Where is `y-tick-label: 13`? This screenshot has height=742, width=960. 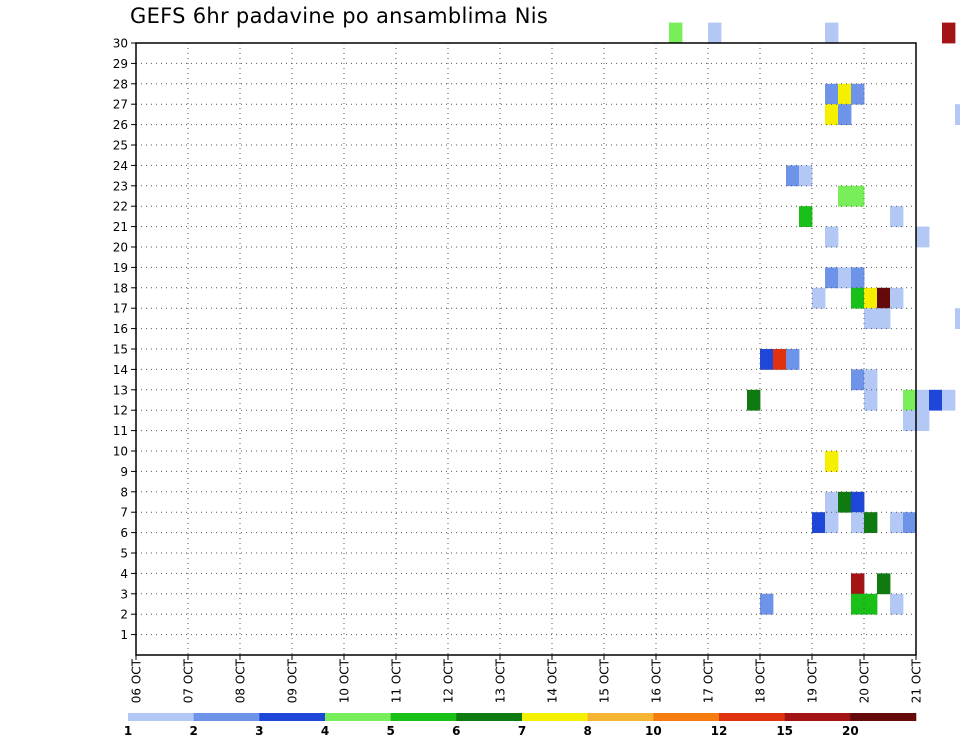 y-tick-label: 13 is located at coordinates (120, 390).